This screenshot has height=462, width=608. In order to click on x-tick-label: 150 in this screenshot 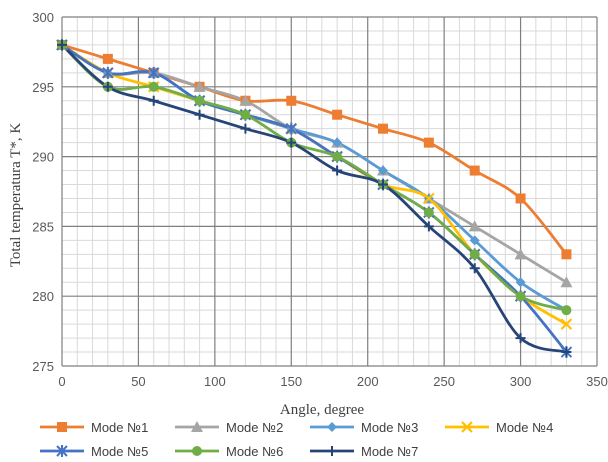, I will do `click(291, 381)`.